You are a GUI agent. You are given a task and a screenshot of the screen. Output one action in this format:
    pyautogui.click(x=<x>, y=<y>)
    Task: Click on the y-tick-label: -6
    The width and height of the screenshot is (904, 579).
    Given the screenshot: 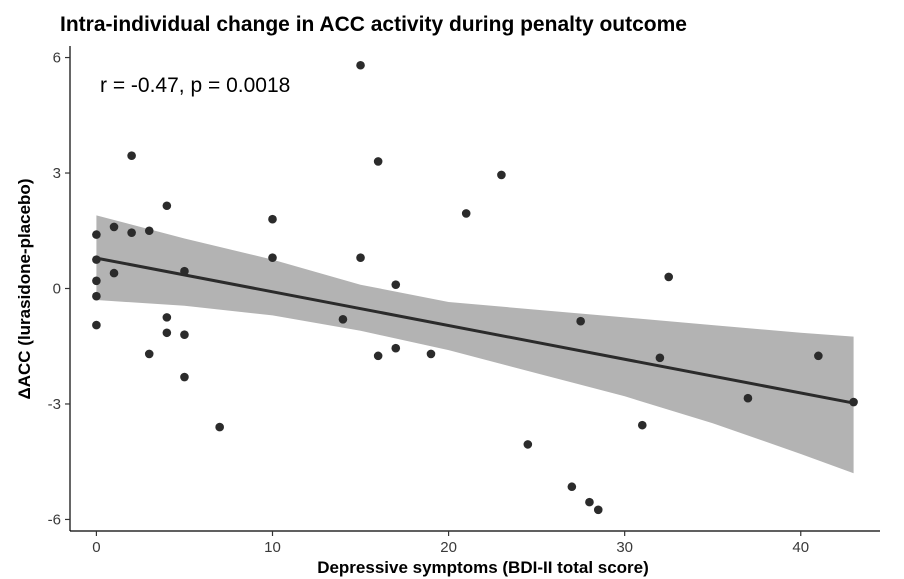 What is the action you would take?
    pyautogui.click(x=54, y=519)
    